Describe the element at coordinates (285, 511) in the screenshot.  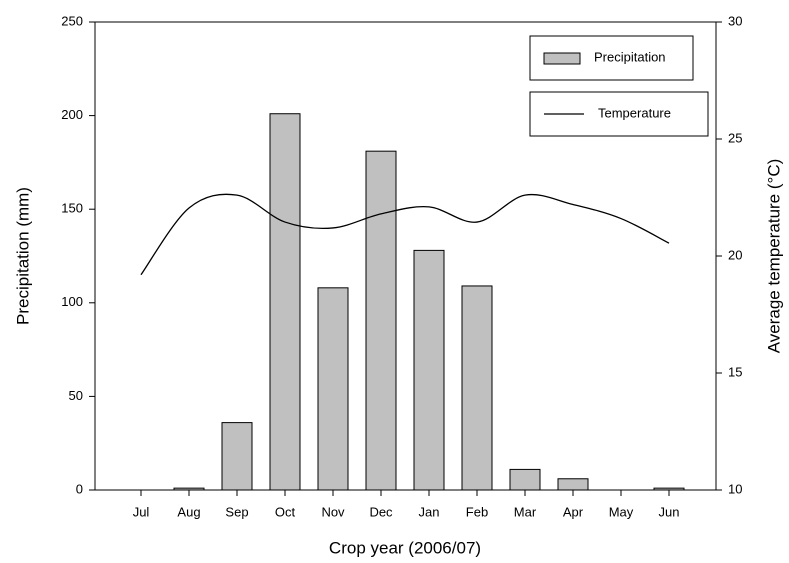
I see `x-tick-label: Oct` at that location.